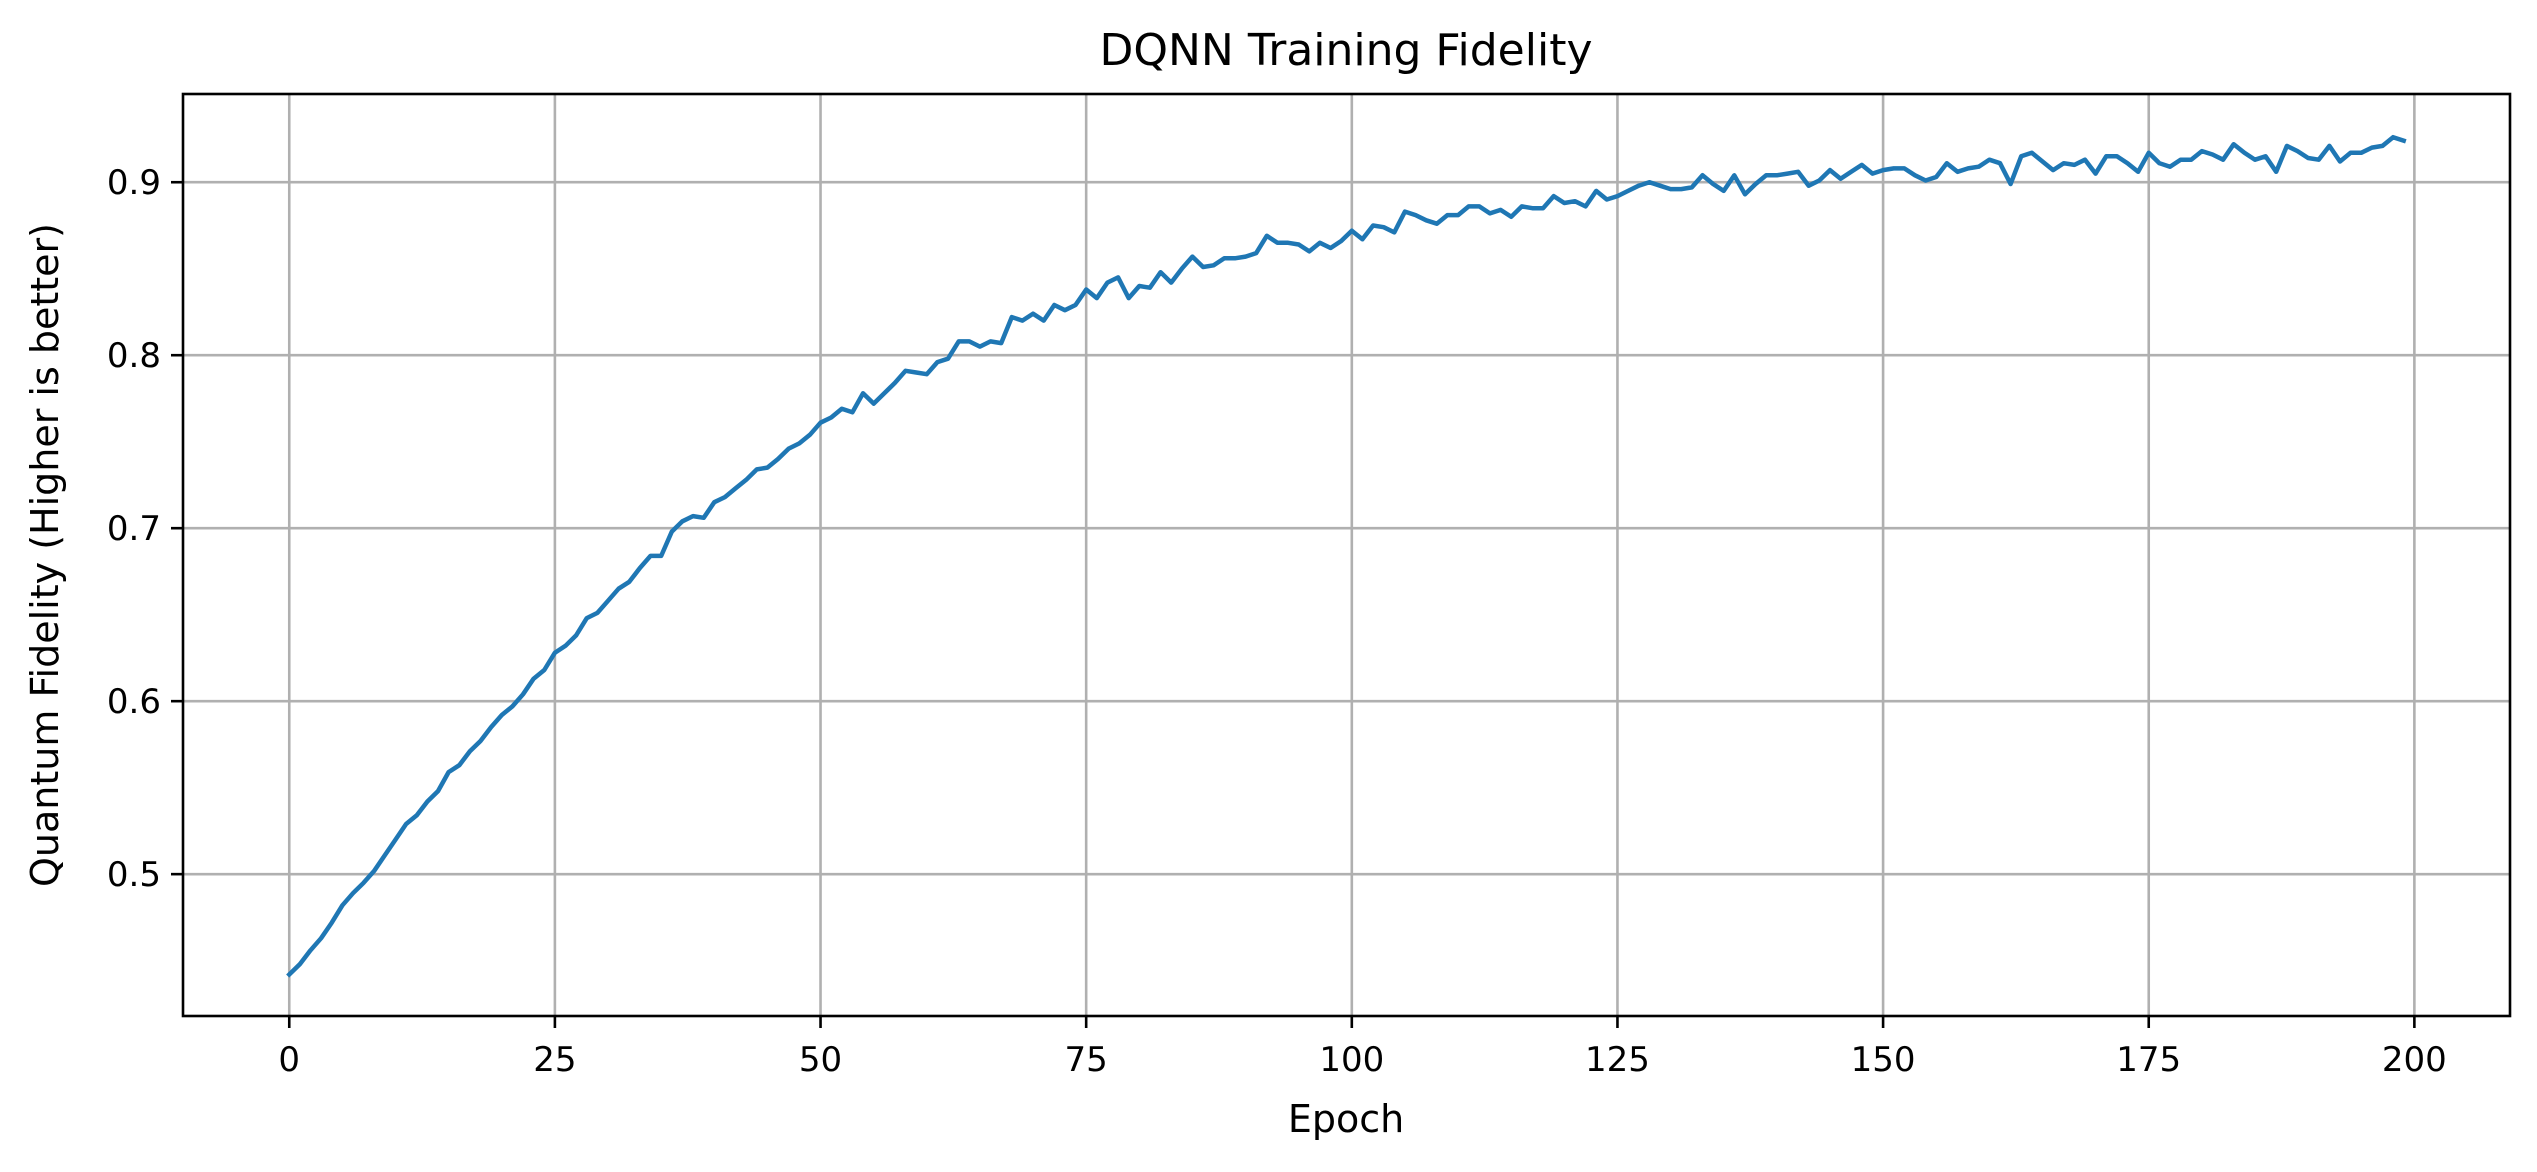  What do you see at coordinates (2414, 1060) in the screenshot?
I see `x-tick-label: 200` at bounding box center [2414, 1060].